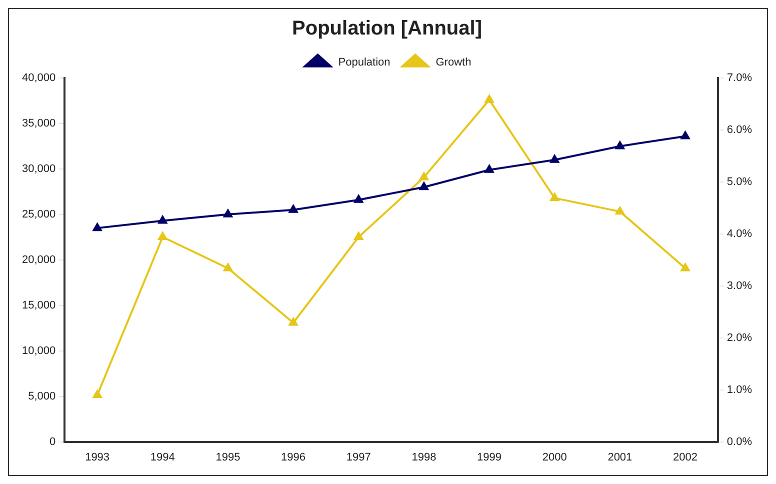 The image size is (776, 484). I want to click on x-tick-label: 1997, so click(358, 457).